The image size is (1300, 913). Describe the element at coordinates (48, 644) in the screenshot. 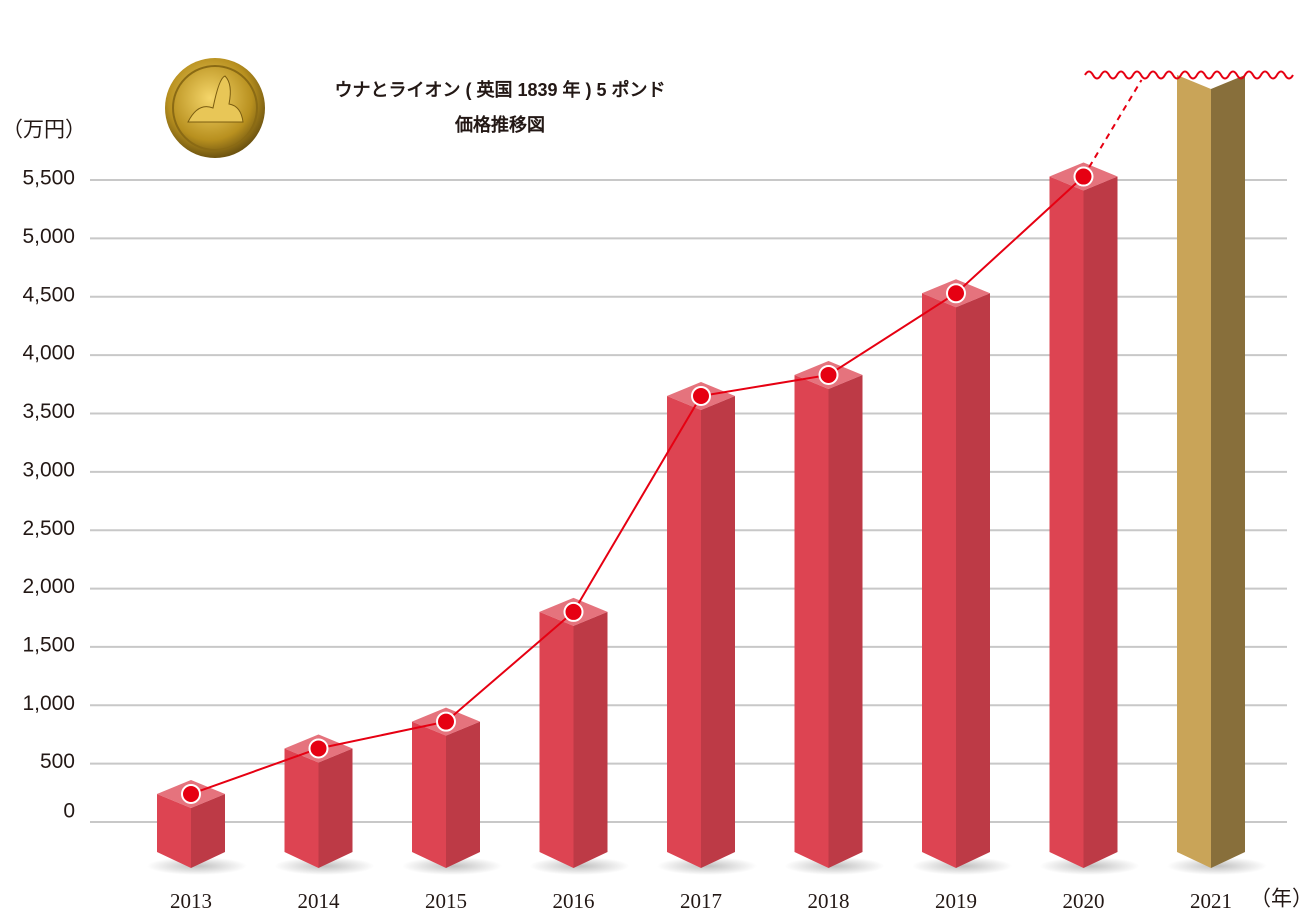

I see `y-tick-label: 1,500` at that location.